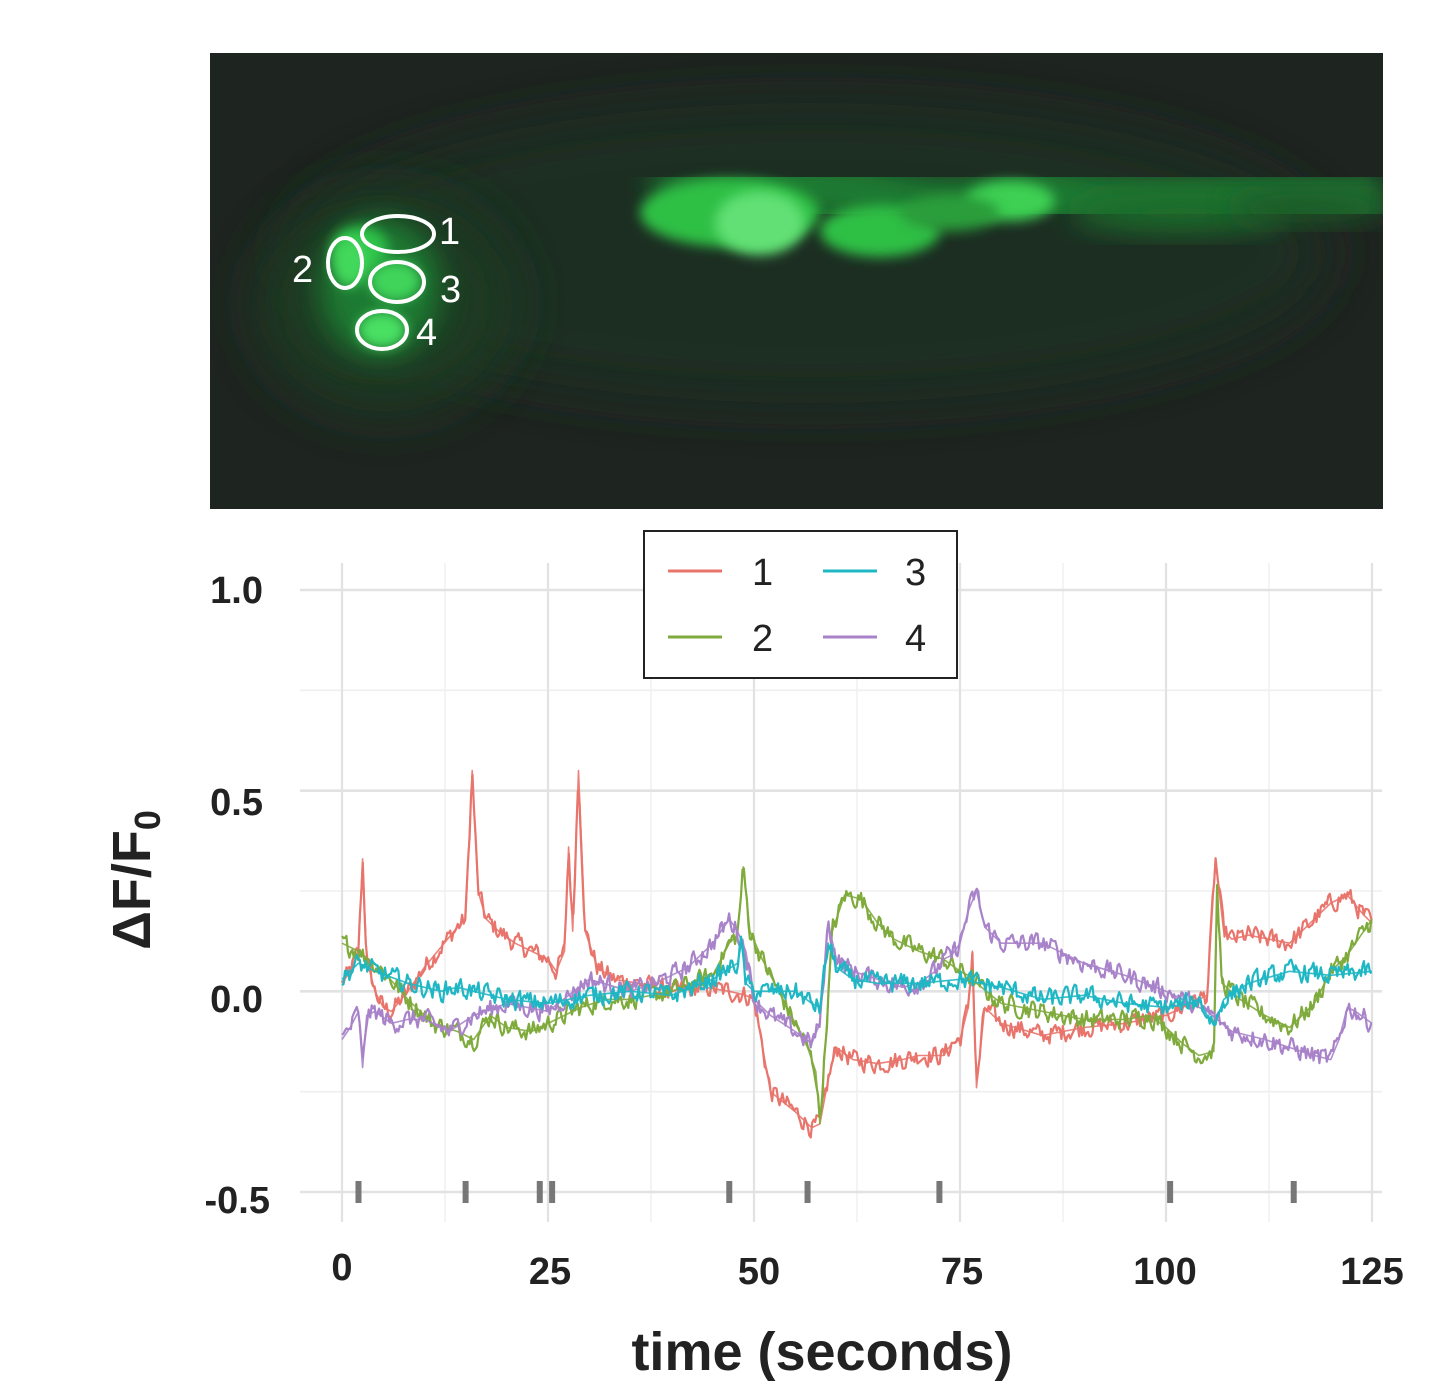 The height and width of the screenshot is (1389, 1439). I want to click on roi-label-3: 3, so click(450, 290).